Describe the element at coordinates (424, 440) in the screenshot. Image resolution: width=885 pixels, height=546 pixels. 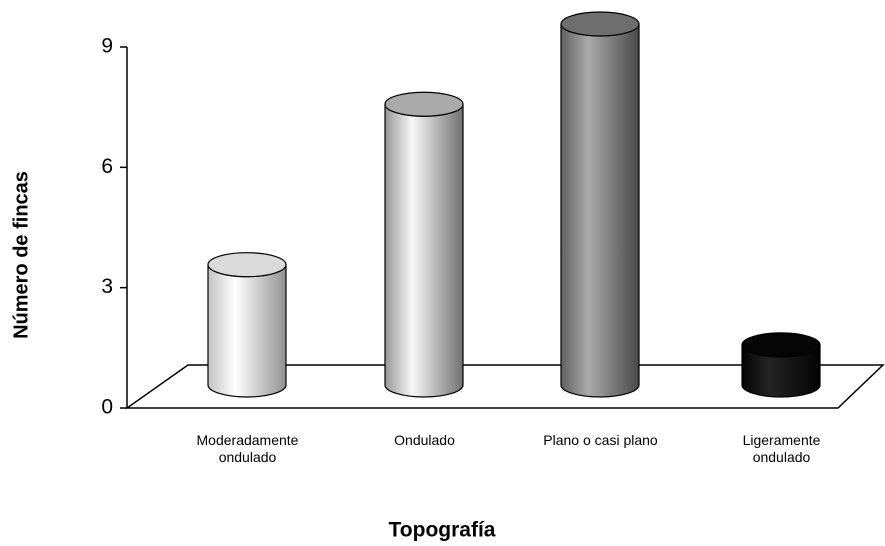
I see `x-tick-label: Ondulado` at that location.